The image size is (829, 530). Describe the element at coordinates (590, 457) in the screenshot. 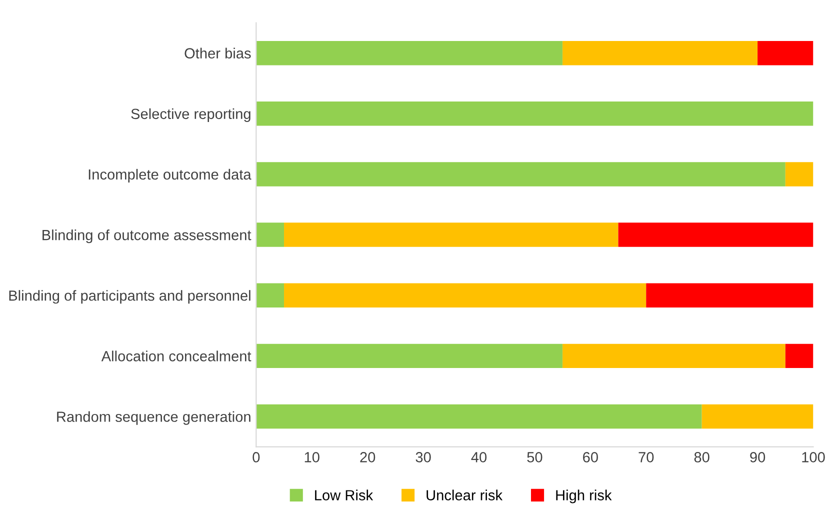

I see `x-tick-label: 60` at that location.